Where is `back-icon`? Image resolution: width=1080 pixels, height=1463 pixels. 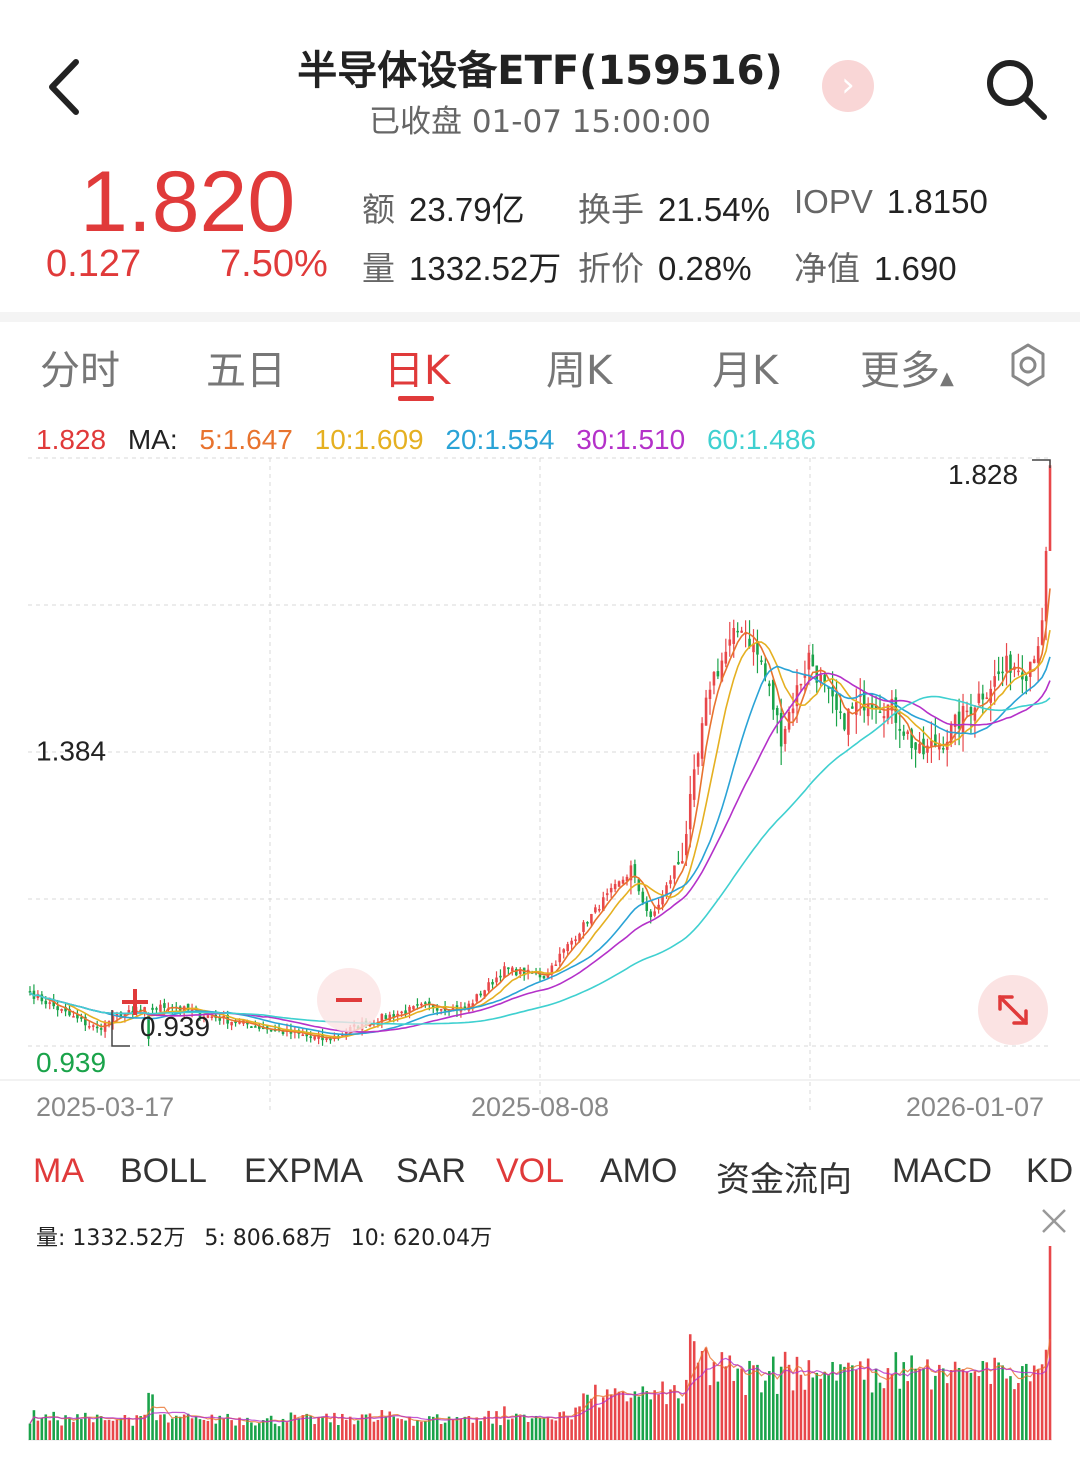
back-icon is located at coordinates (66, 87).